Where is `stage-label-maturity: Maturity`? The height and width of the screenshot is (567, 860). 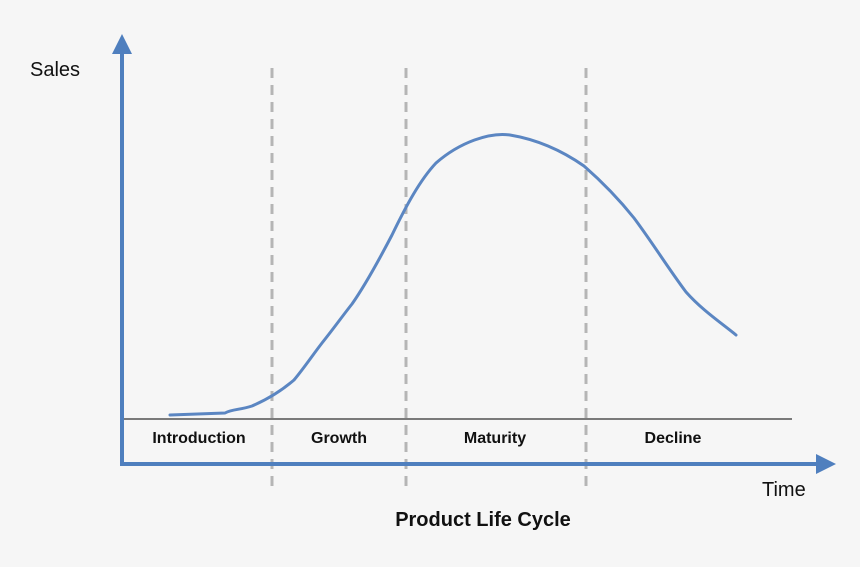 stage-label-maturity: Maturity is located at coordinates (495, 438).